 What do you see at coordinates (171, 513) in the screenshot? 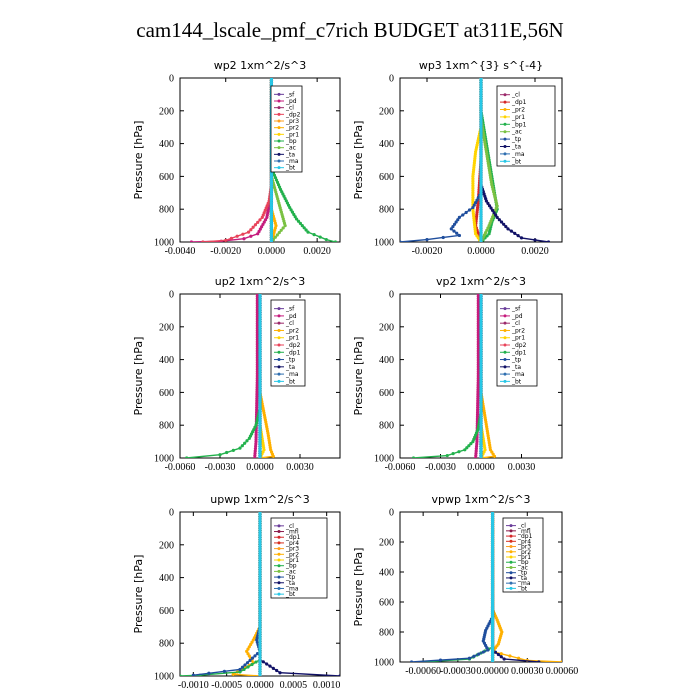
I see `y-tick-label: 0` at bounding box center [171, 513].